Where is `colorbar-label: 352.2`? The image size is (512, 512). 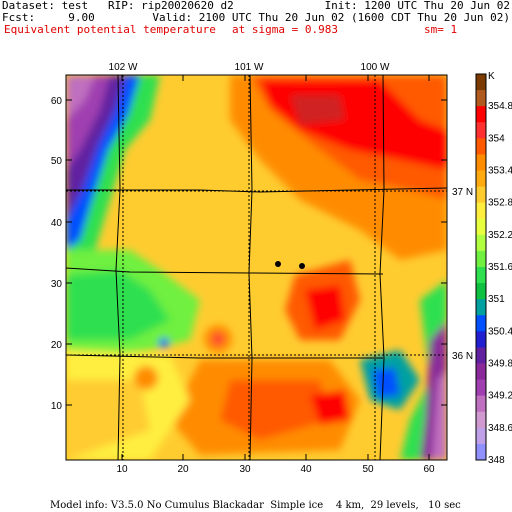 colorbar-label: 352.2 is located at coordinates (500, 235).